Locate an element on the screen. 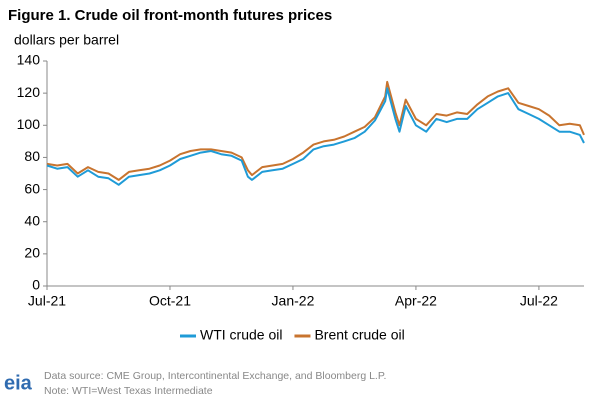  y-tick-label: 80 is located at coordinates (32, 156).